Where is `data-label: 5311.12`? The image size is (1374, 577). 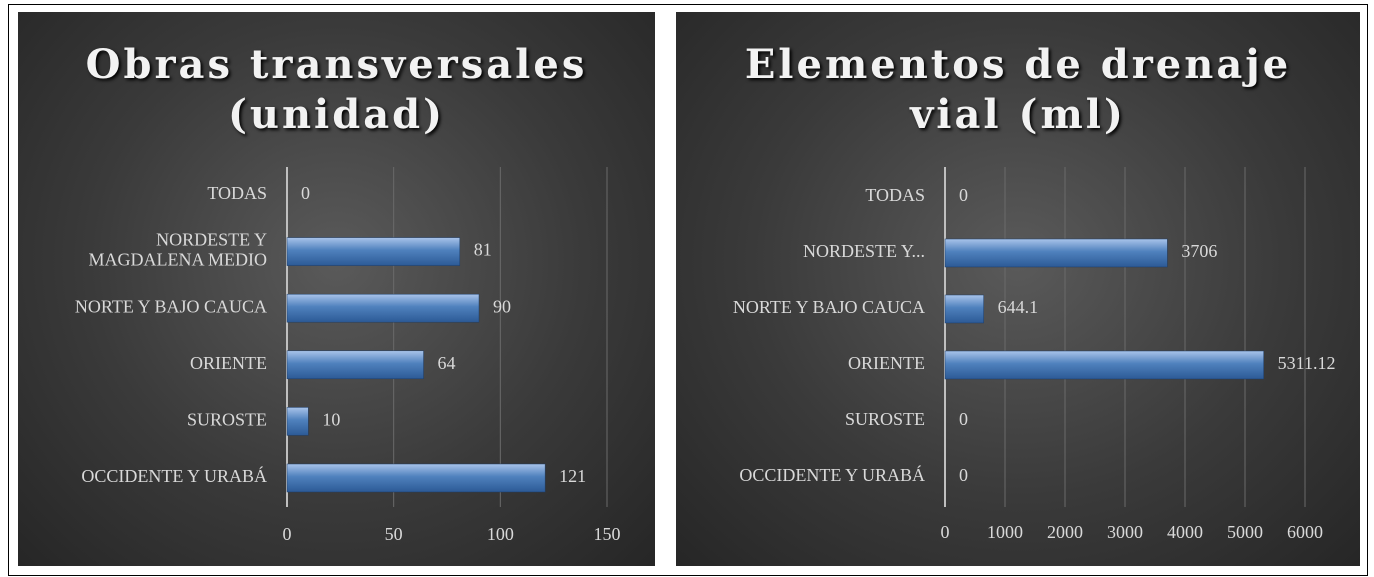
data-label: 5311.12 is located at coordinates (1307, 363).